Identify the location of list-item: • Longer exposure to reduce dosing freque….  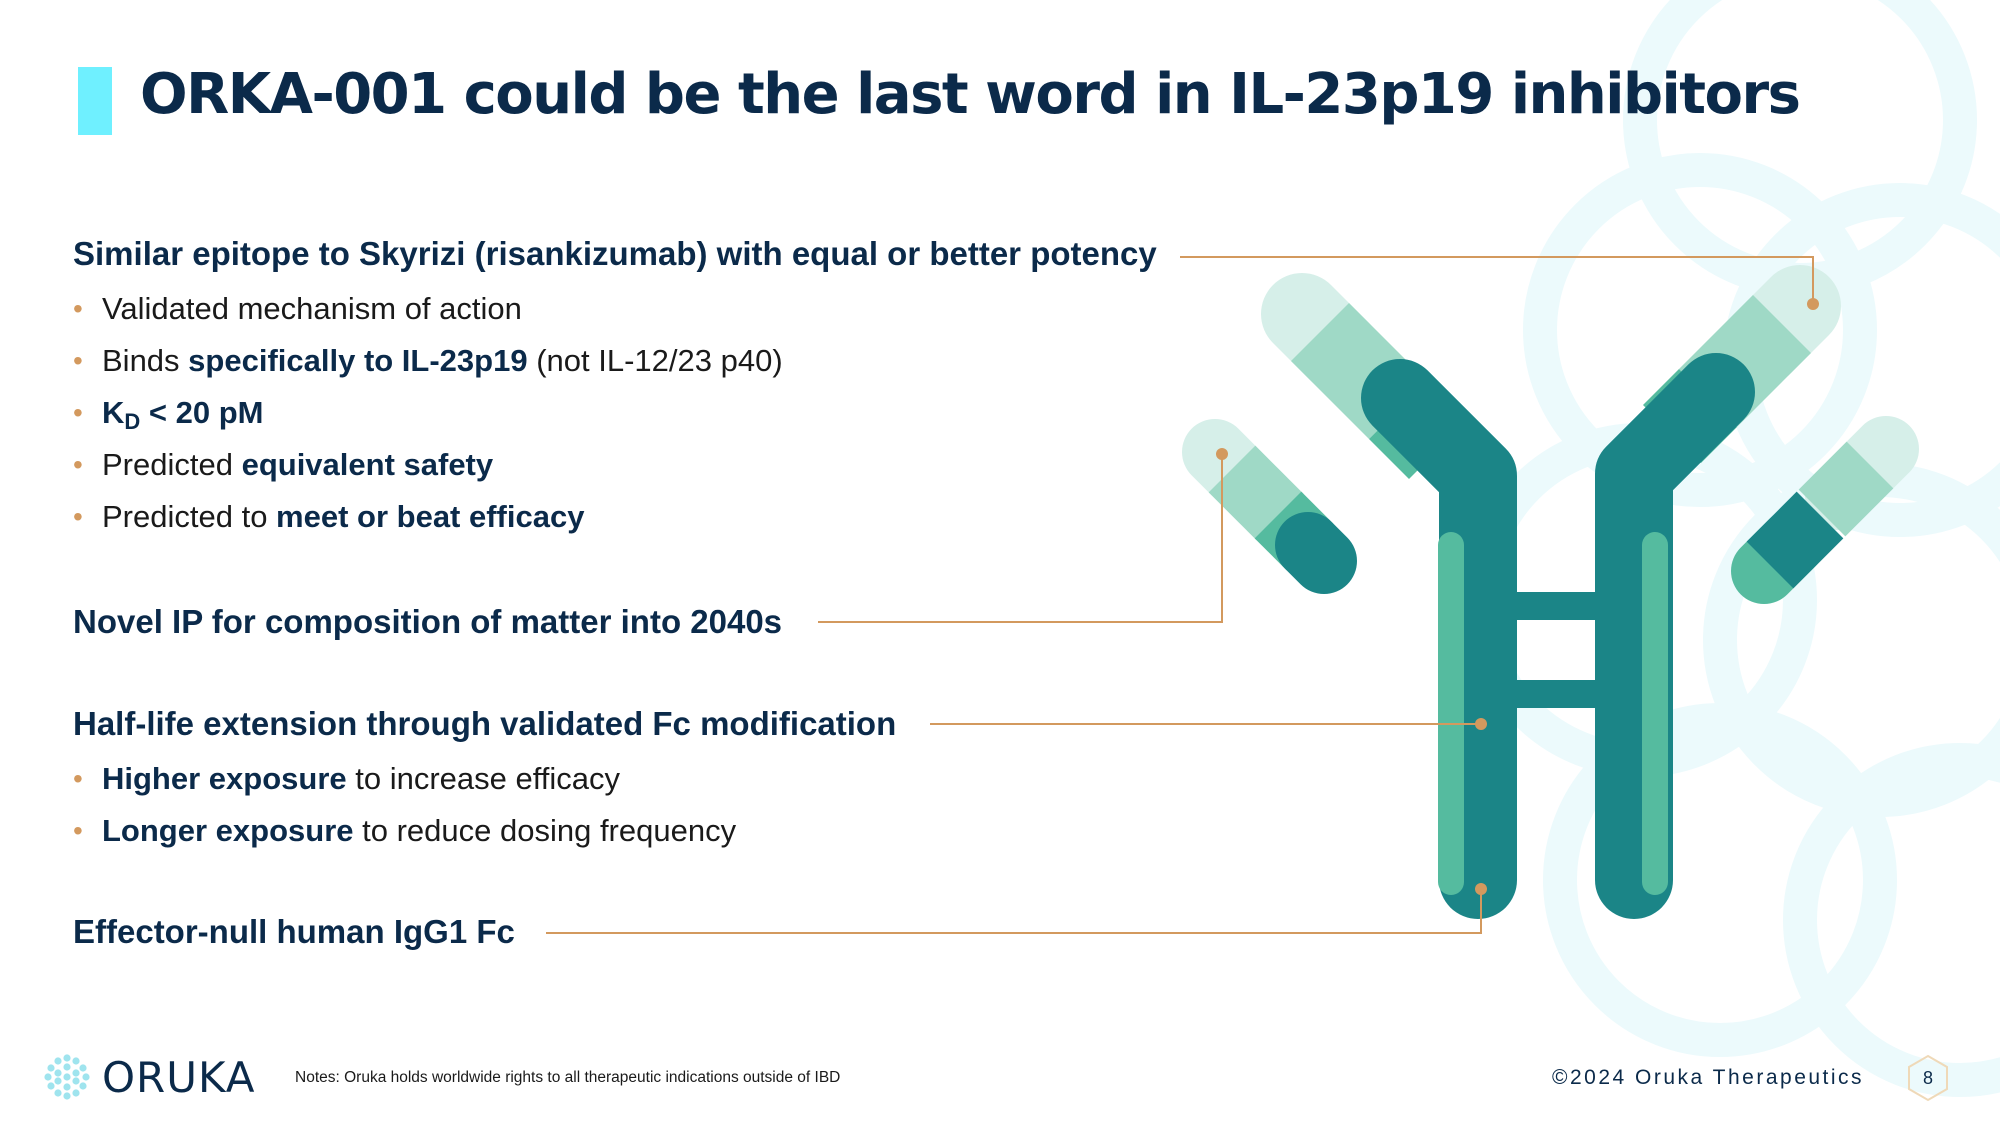
(404, 837).